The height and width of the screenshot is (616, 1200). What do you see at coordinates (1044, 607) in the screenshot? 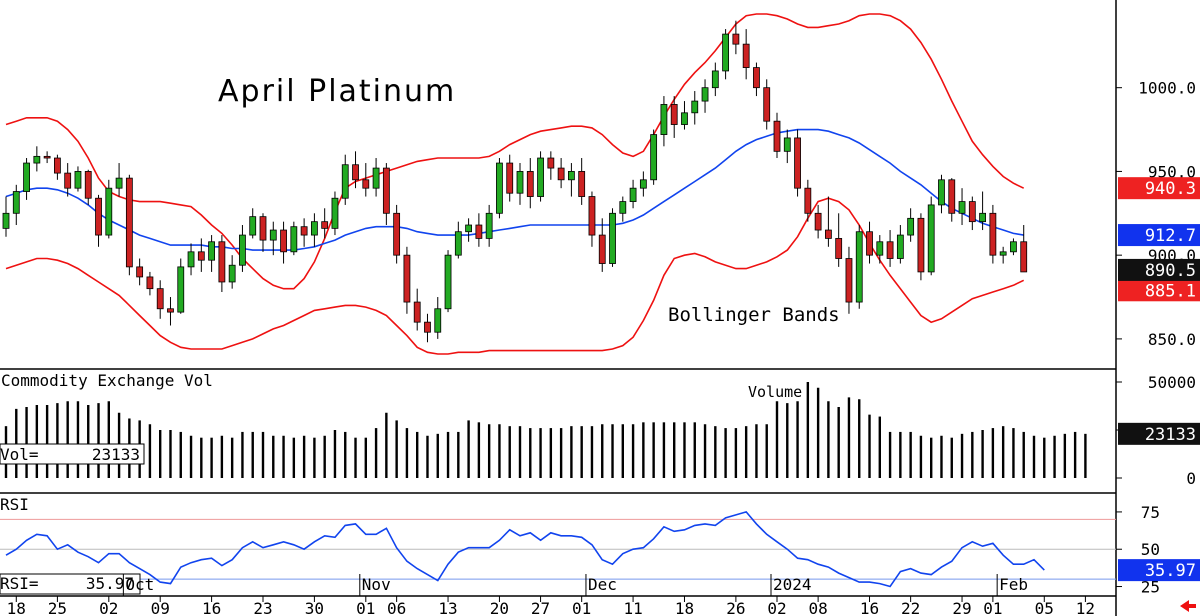
I see `x-tick-label: 05` at bounding box center [1044, 607].